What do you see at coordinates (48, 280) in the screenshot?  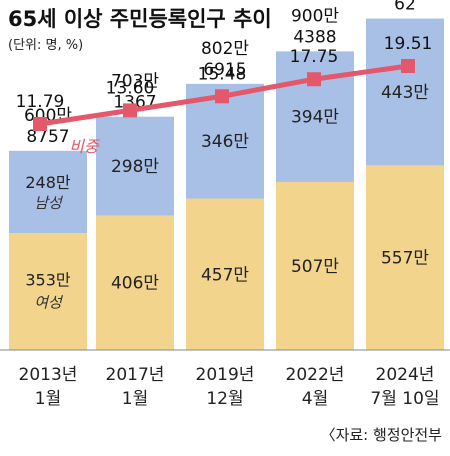 I see `bar-female-label: 353만` at bounding box center [48, 280].